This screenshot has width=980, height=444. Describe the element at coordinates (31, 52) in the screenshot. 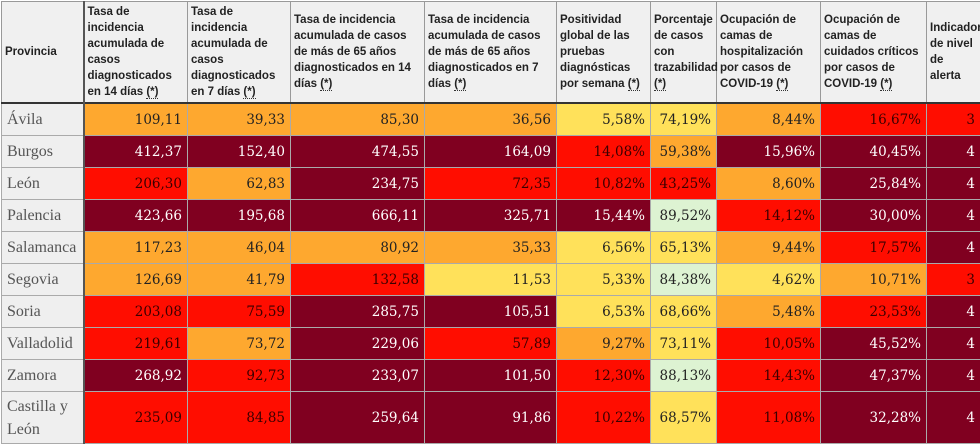

I see `column-header-label: Provincia` at that location.